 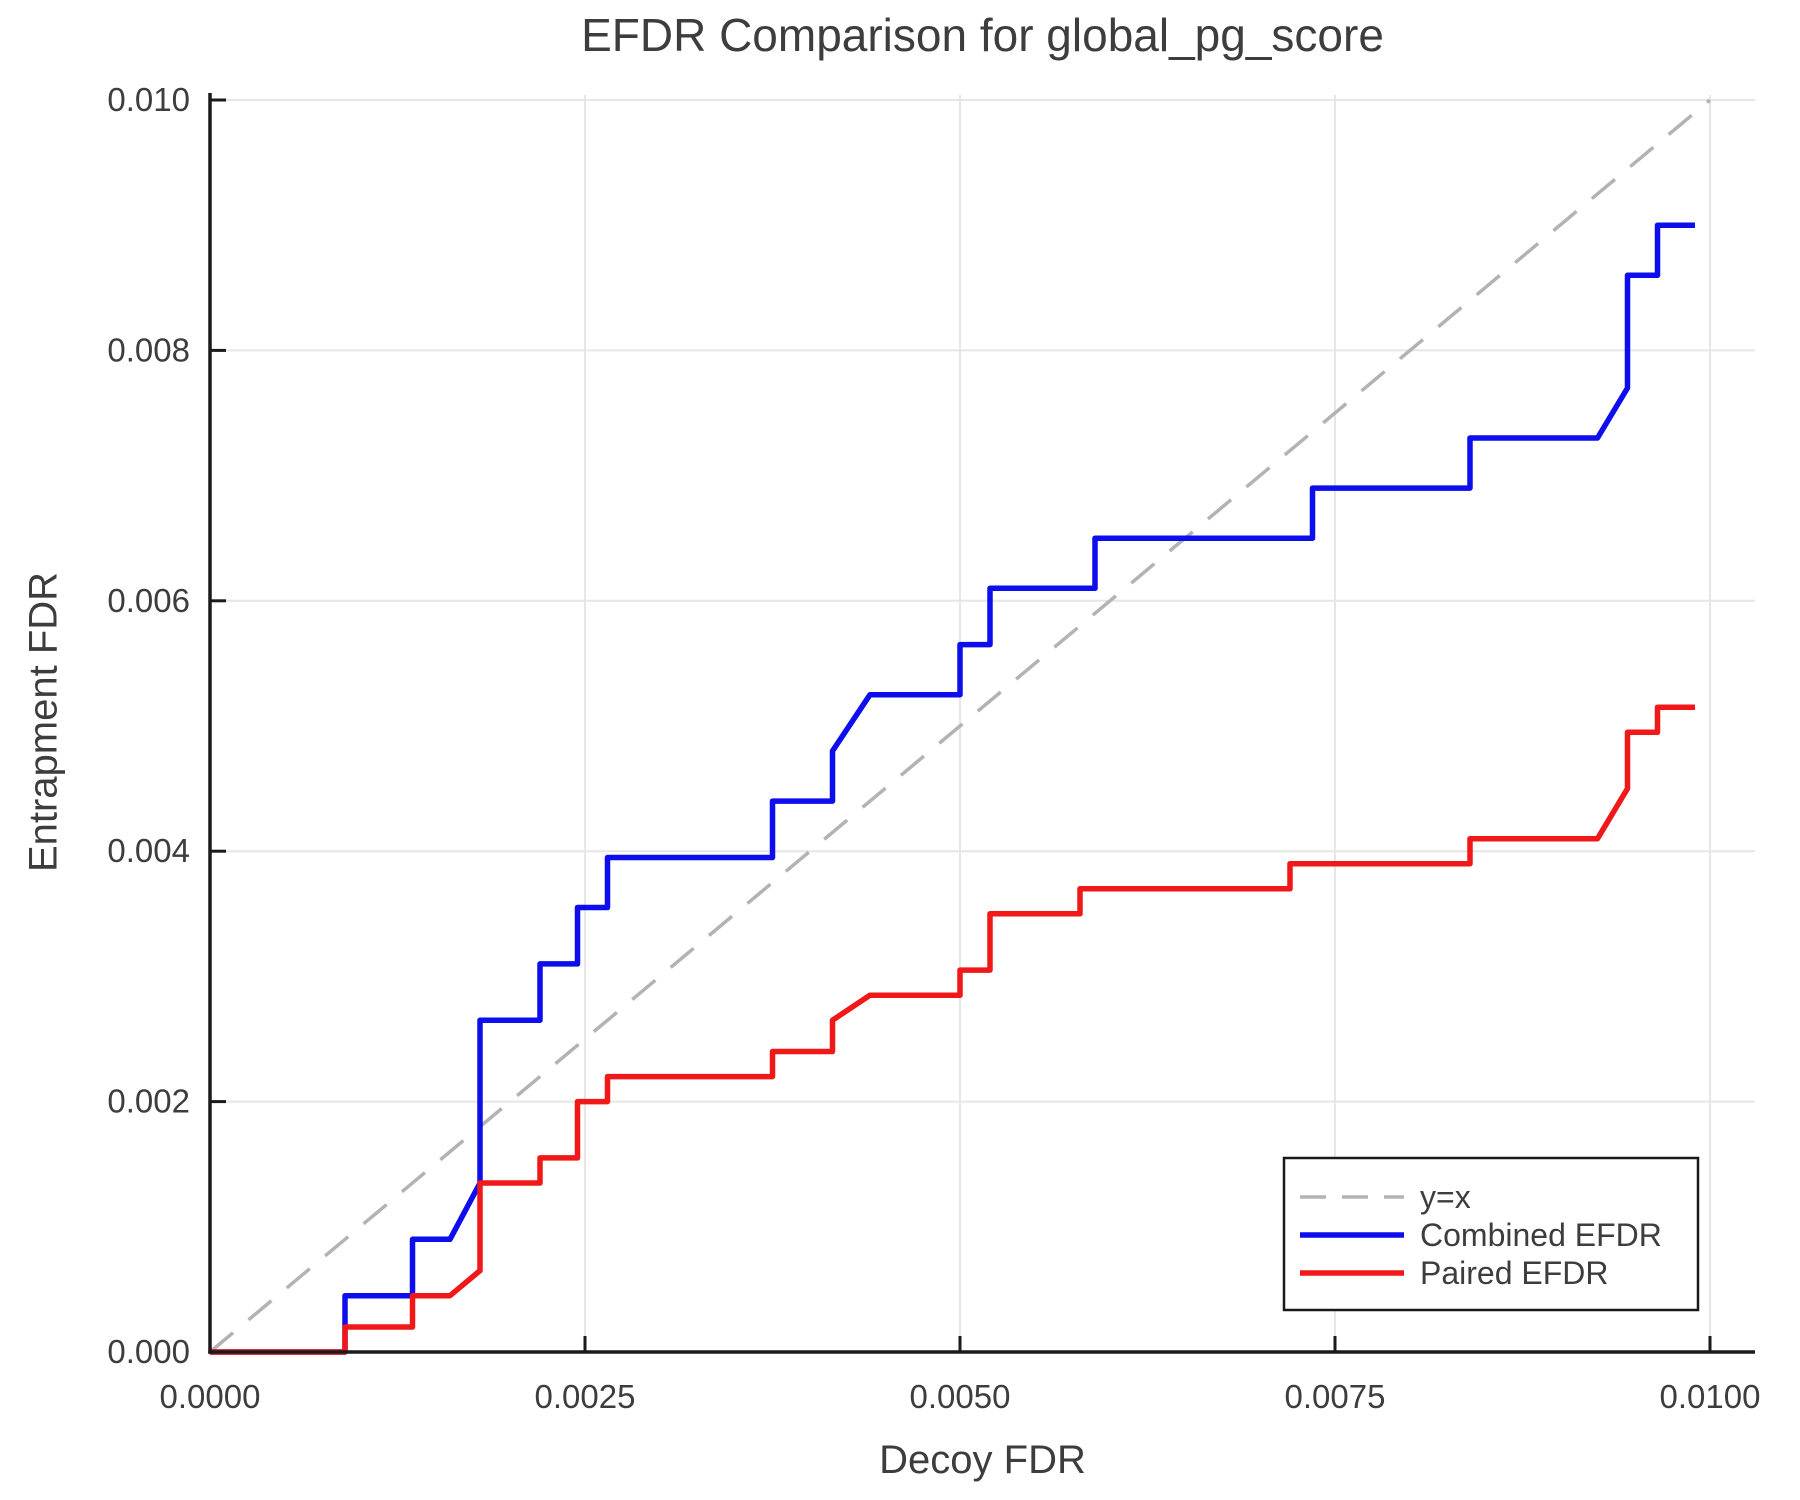 I want to click on x-tick-label: 0.0100, so click(x=1710, y=1396).